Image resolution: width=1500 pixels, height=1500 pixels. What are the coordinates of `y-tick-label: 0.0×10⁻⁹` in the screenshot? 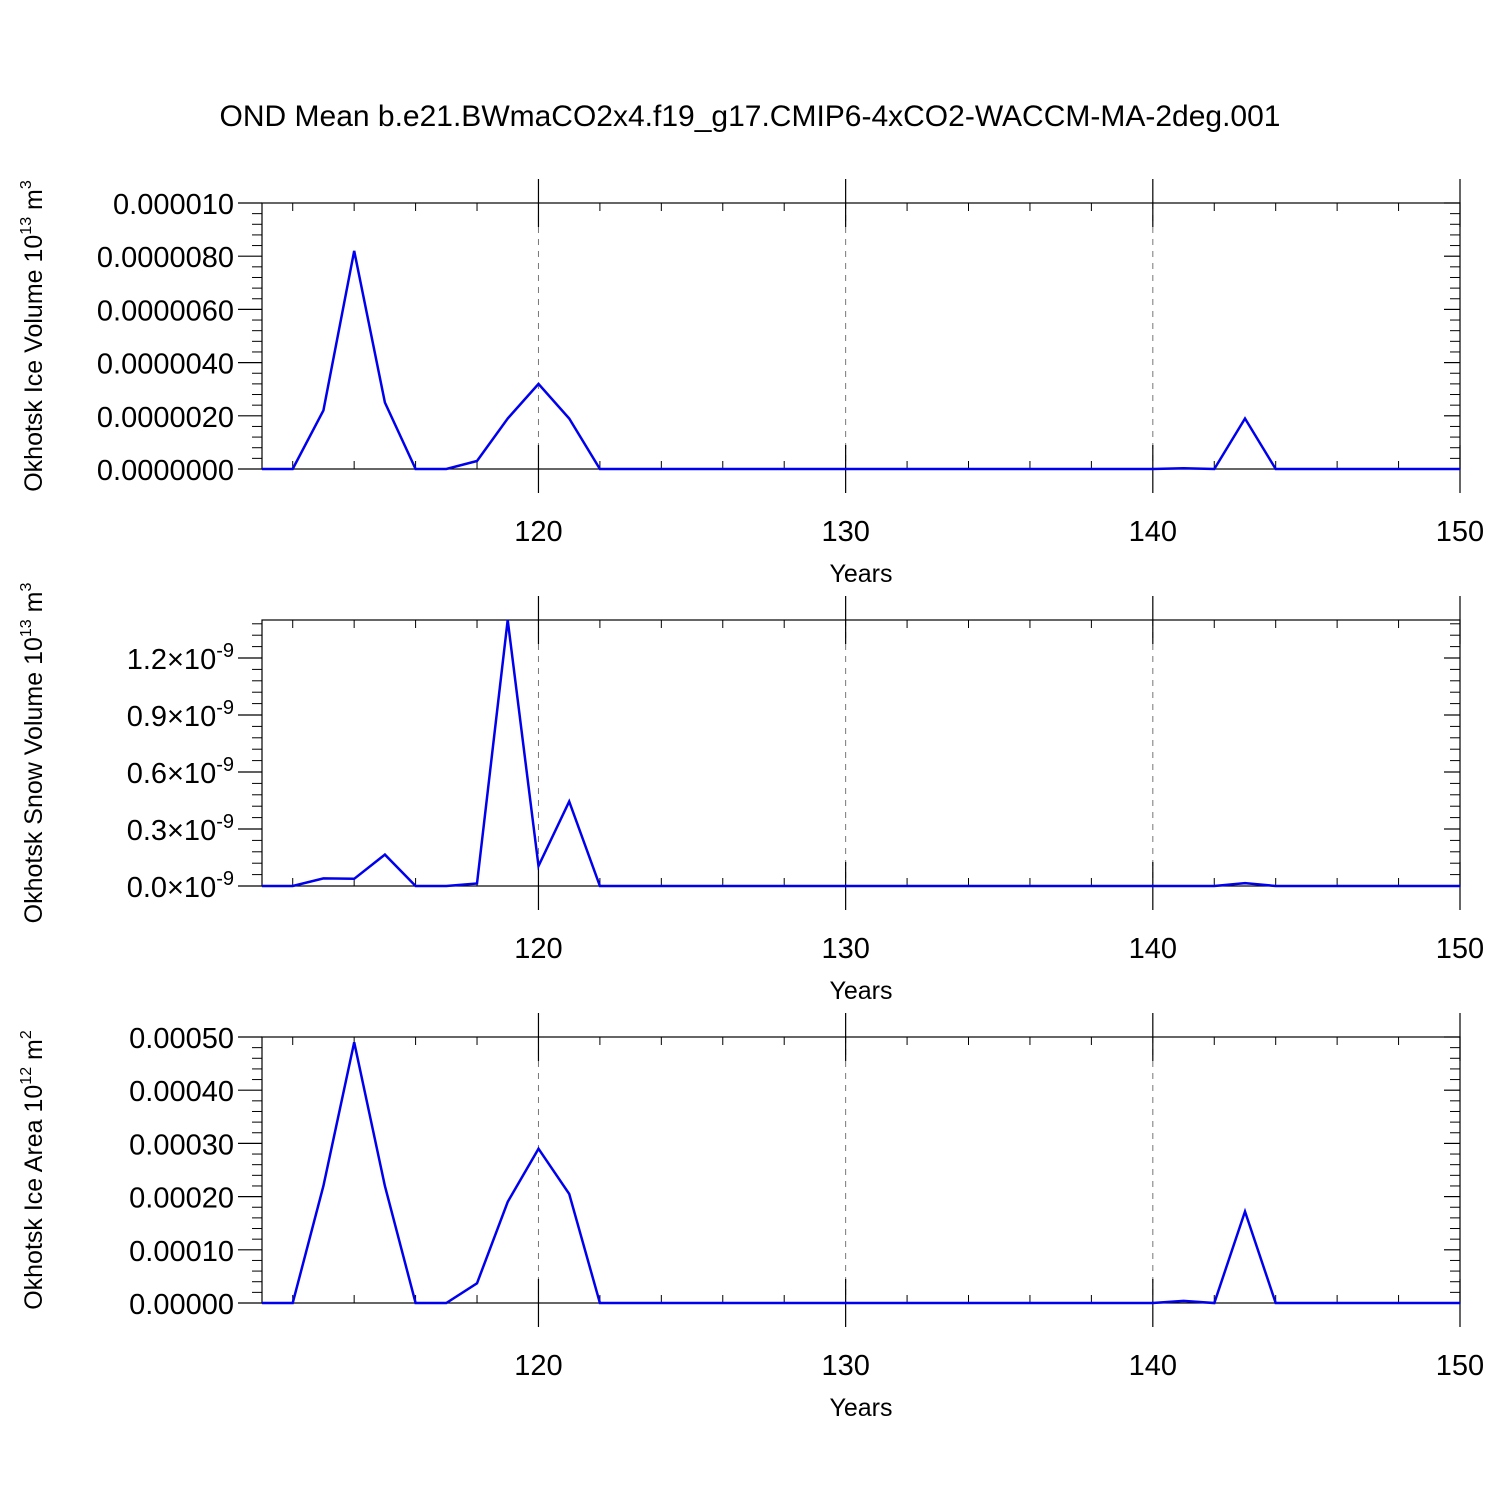 It's located at (180, 886).